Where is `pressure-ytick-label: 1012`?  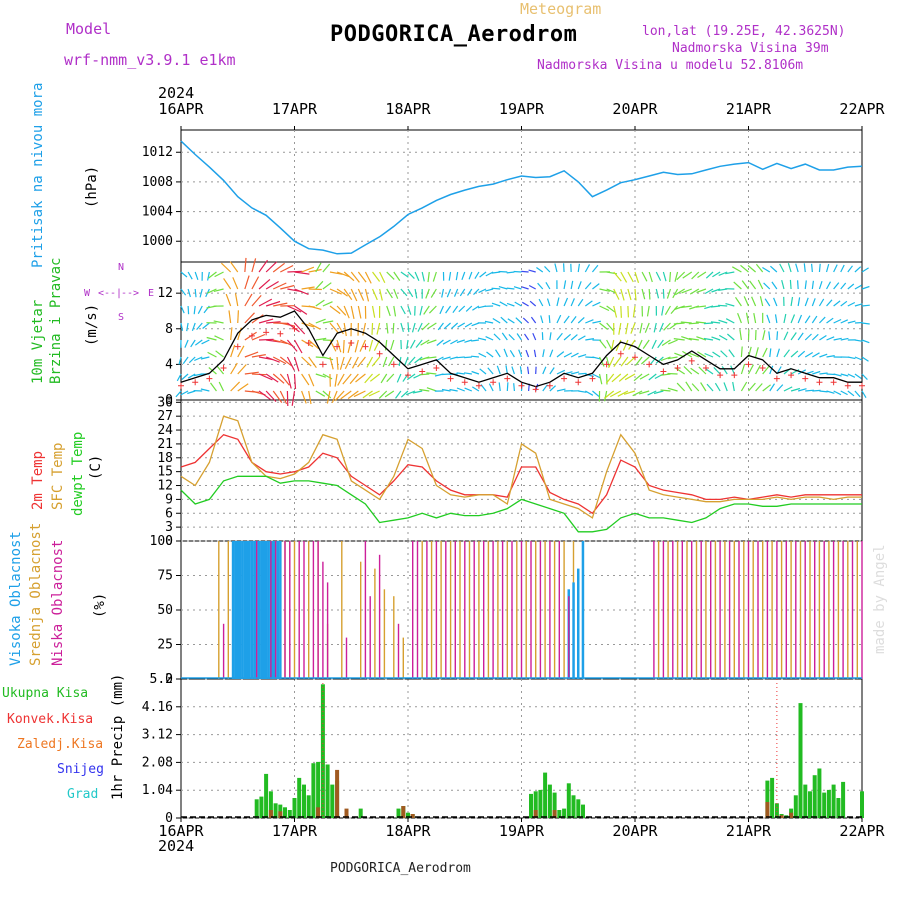
pressure-ytick-label: 1012 is located at coordinates (157, 152).